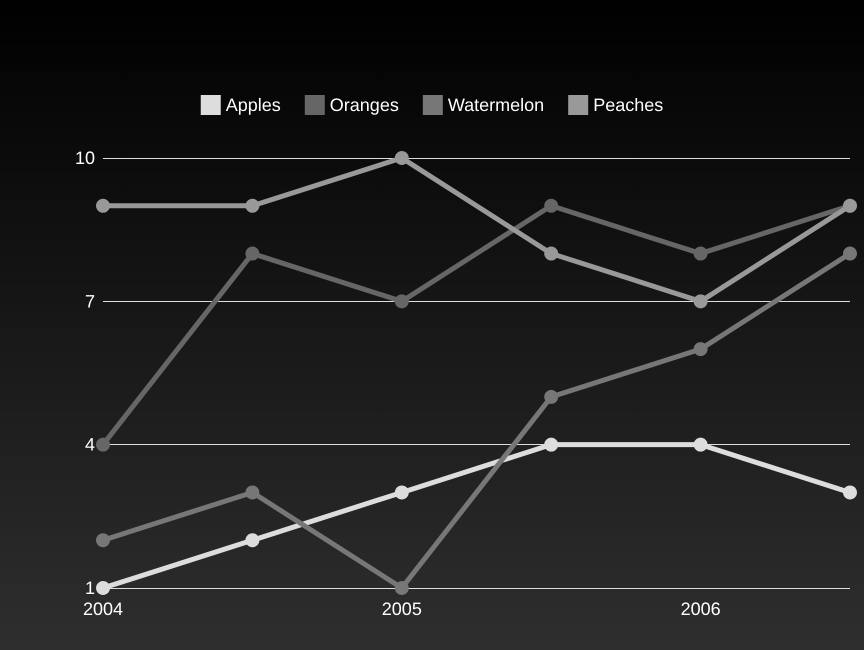  What do you see at coordinates (700, 609) in the screenshot?
I see `x-tick-label: 2006` at bounding box center [700, 609].